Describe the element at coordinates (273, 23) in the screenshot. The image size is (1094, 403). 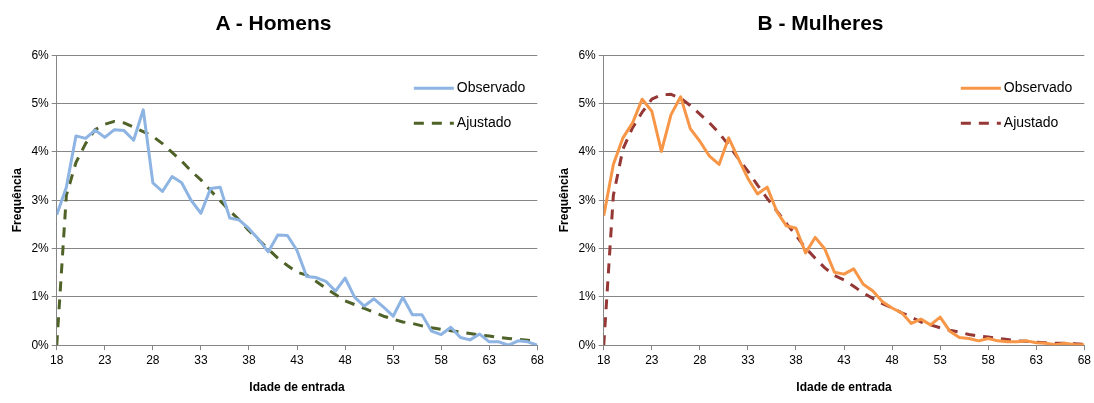
I see `chart-title: A - Homens` at that location.